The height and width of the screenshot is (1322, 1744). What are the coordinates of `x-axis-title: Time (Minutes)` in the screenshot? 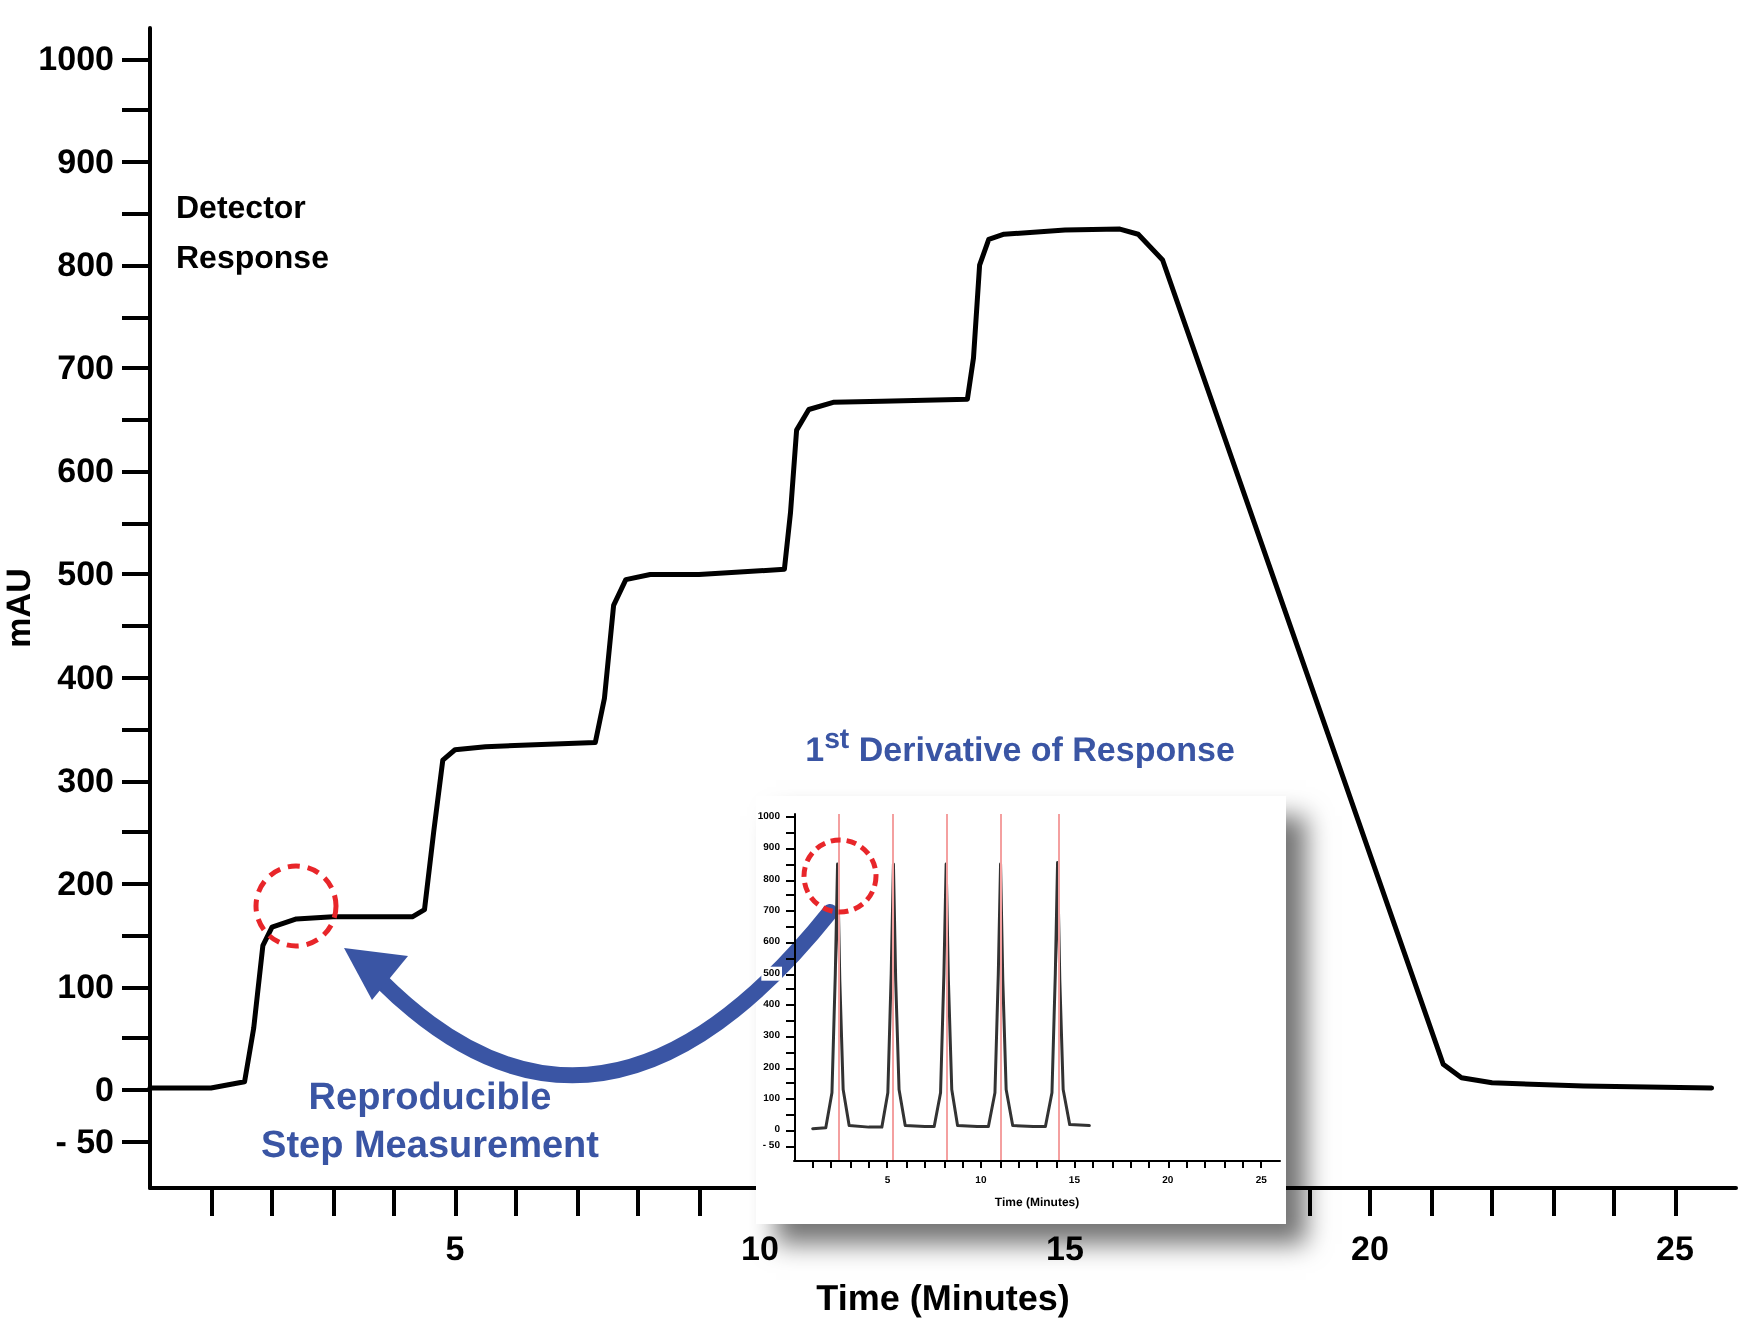 It's located at (943, 1298).